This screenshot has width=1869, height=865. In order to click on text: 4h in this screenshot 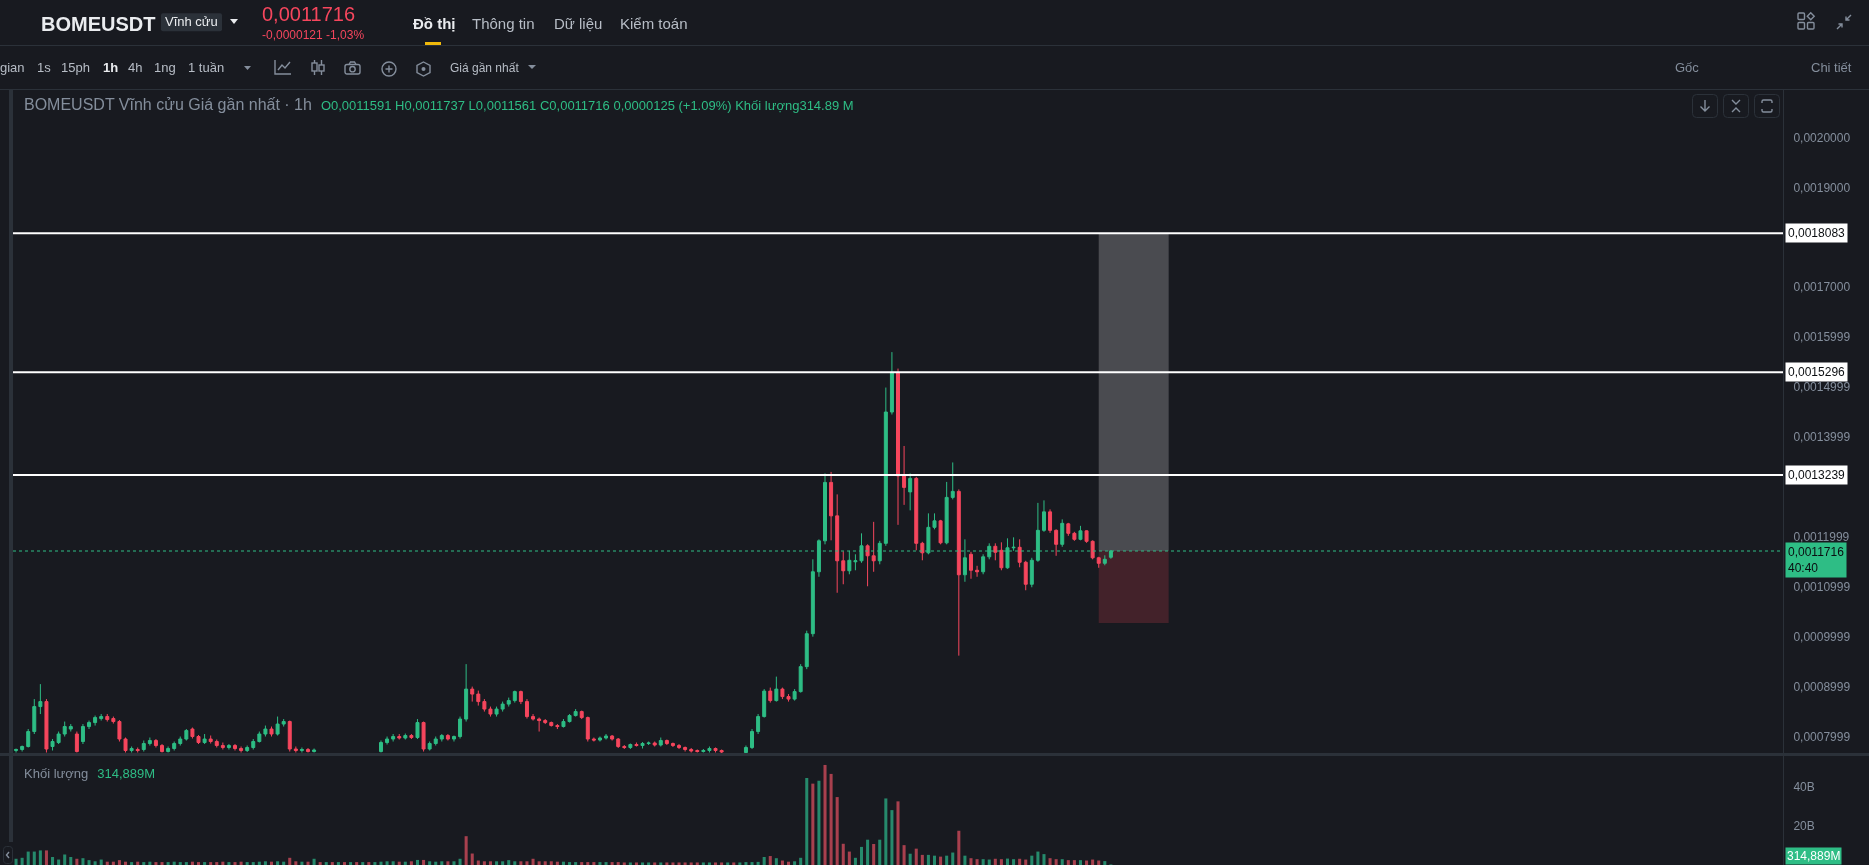, I will do `click(135, 68)`.